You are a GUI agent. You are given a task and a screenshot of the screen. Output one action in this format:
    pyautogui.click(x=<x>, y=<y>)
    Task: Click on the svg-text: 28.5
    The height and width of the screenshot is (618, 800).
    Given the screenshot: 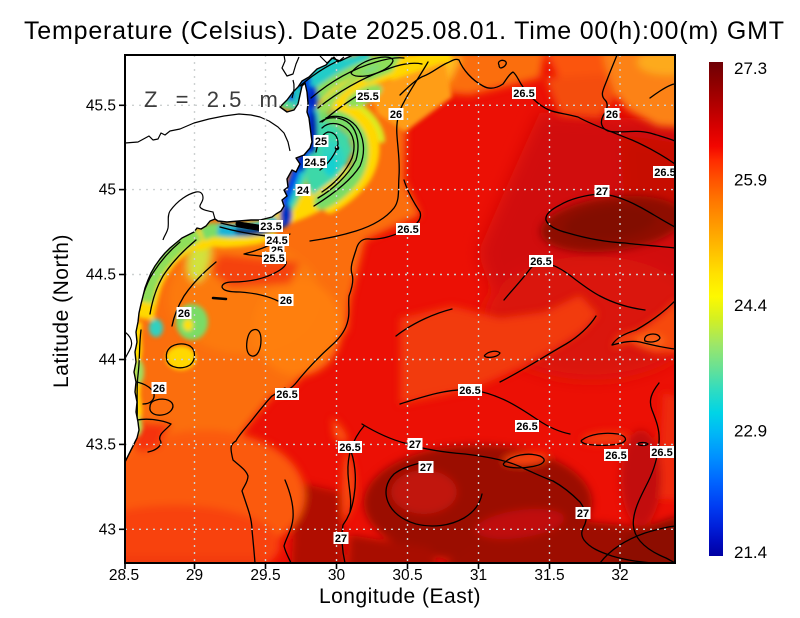 What is the action you would take?
    pyautogui.click(x=124, y=575)
    